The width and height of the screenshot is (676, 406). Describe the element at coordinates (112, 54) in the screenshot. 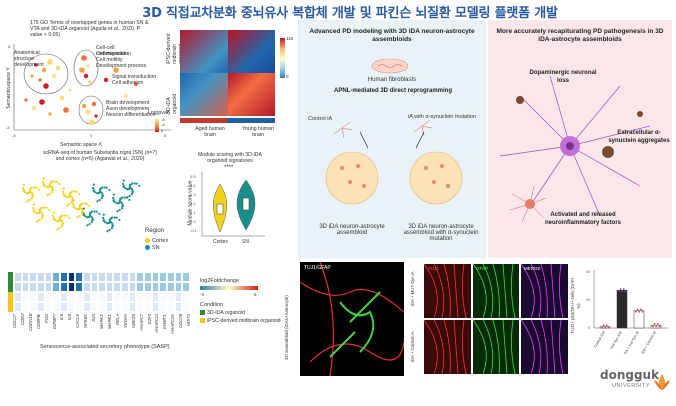

I see `label-cell-migration: Cell migration` at that location.